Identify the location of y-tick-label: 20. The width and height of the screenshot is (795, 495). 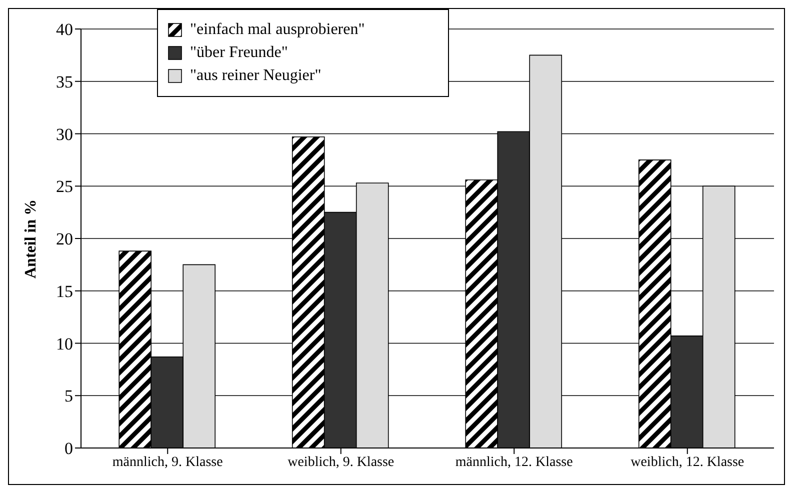
(64, 239).